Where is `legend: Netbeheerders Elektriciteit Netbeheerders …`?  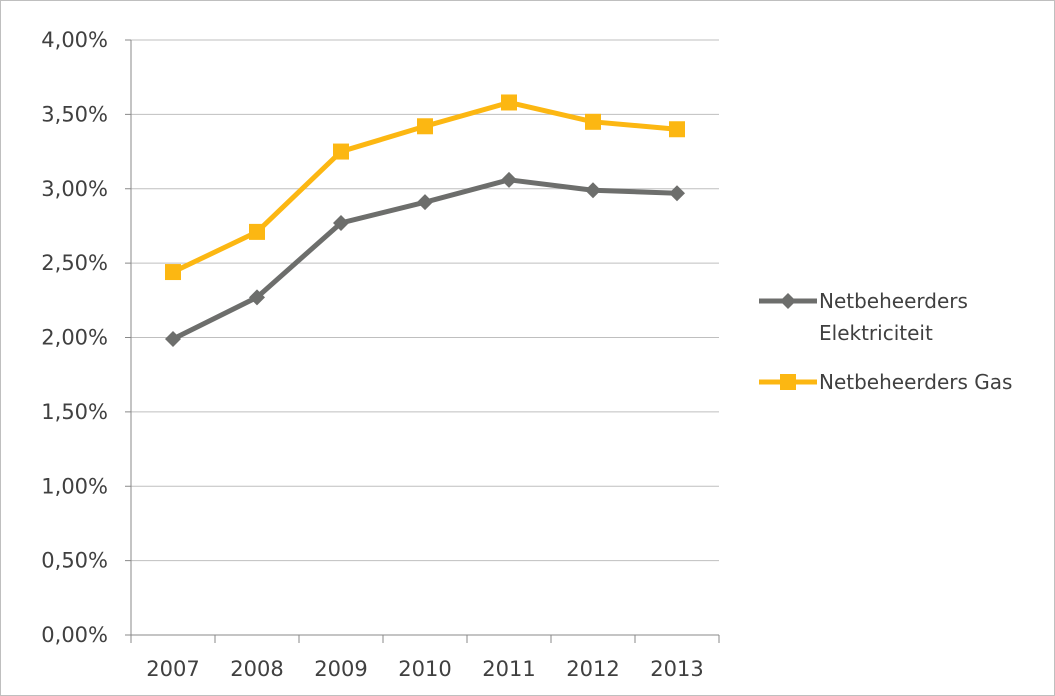
legend: Netbeheerders Elektriciteit Netbeheerders … is located at coordinates (885, 341).